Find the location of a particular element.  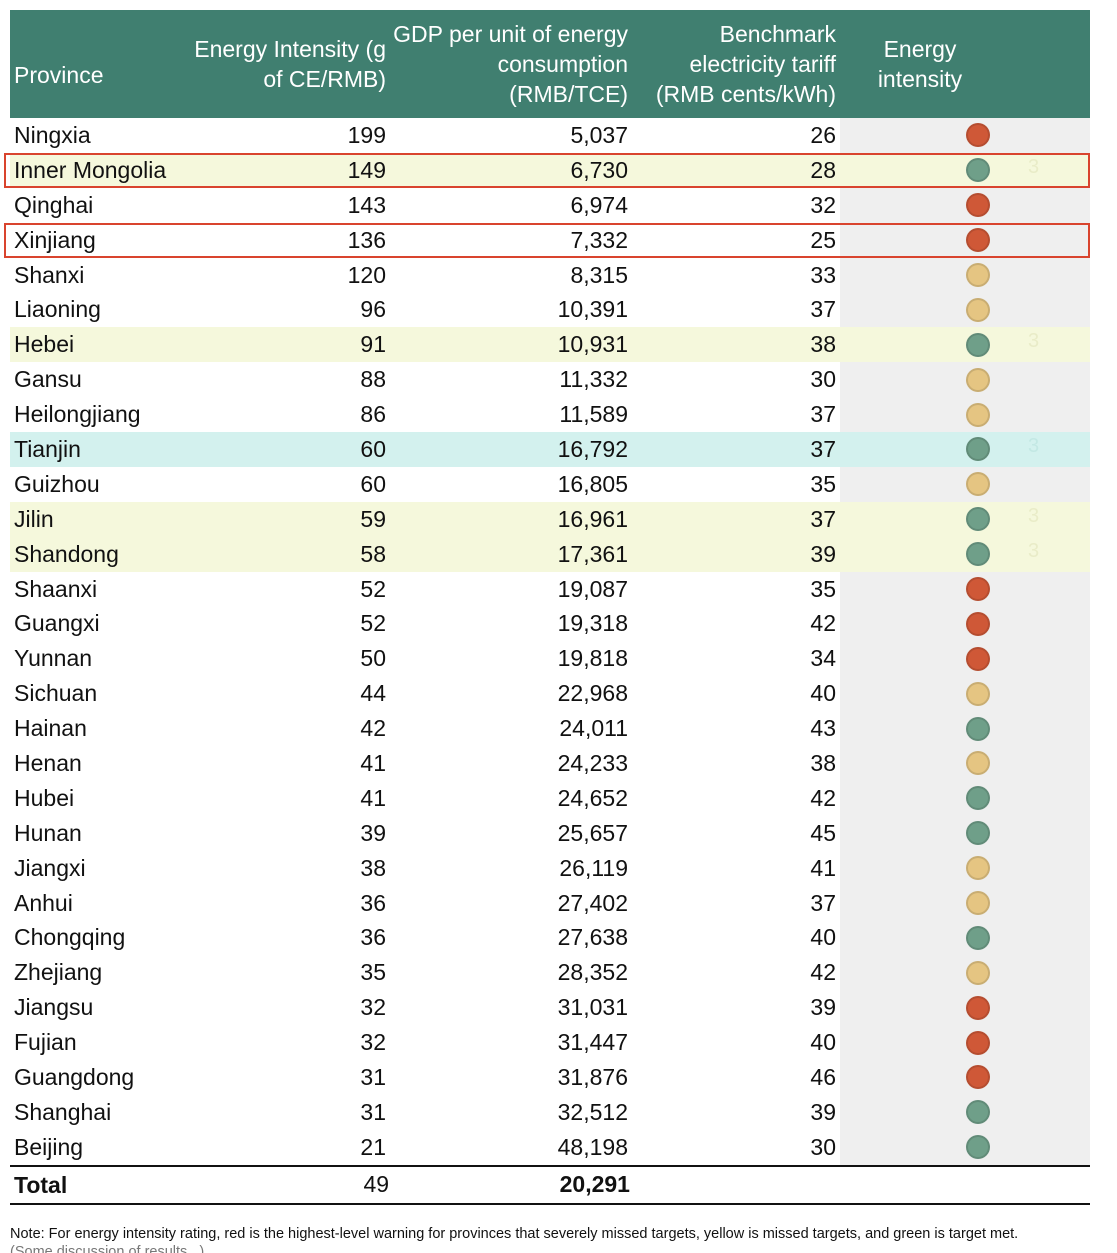

energy-intensity-cell: 60 is located at coordinates (373, 483).